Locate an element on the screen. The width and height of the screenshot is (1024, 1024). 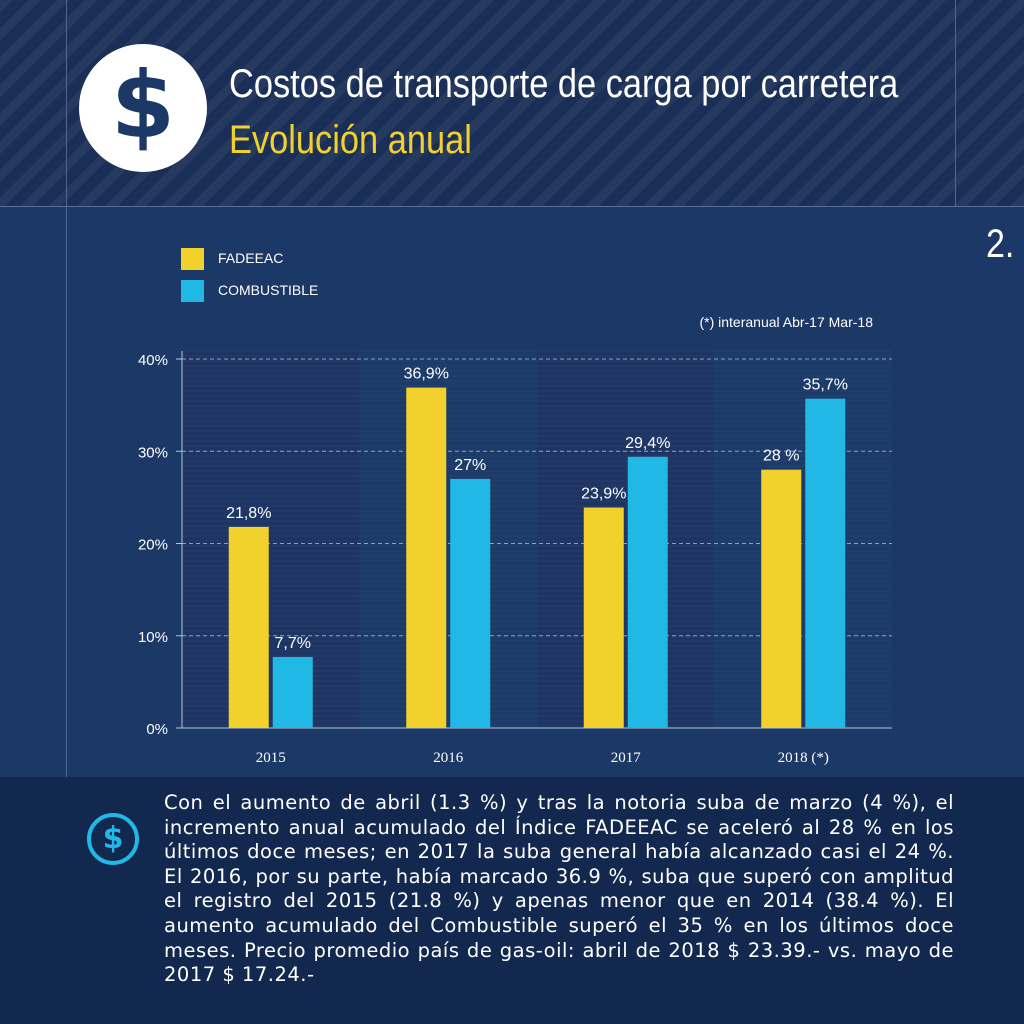
legend-label: COMBUSTIBLE is located at coordinates (268, 290).